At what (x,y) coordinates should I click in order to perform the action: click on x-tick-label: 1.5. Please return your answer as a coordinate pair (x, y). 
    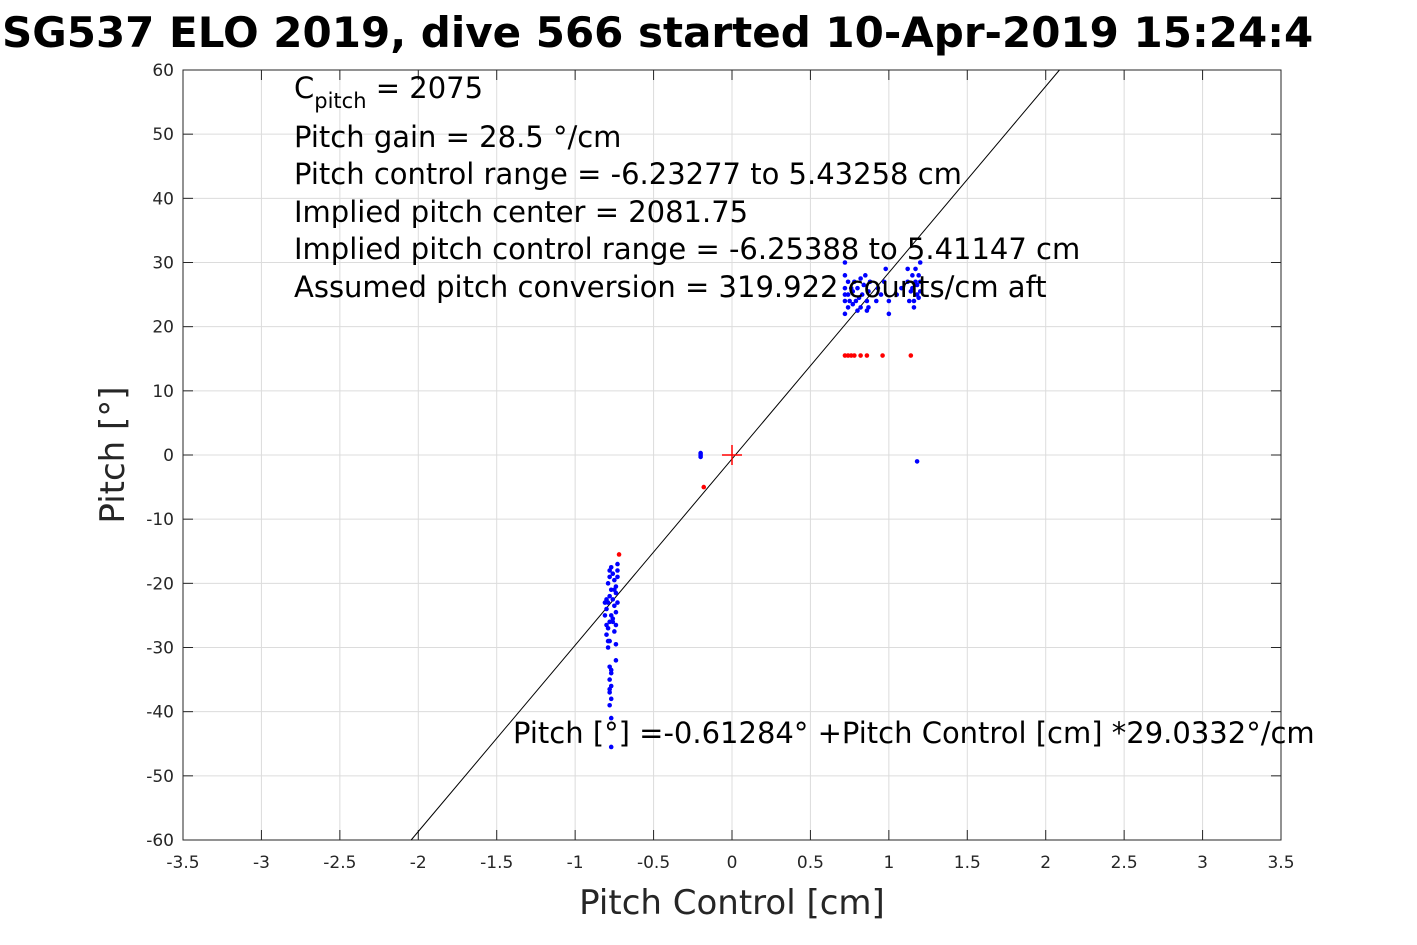
    Looking at the image, I should click on (967, 863).